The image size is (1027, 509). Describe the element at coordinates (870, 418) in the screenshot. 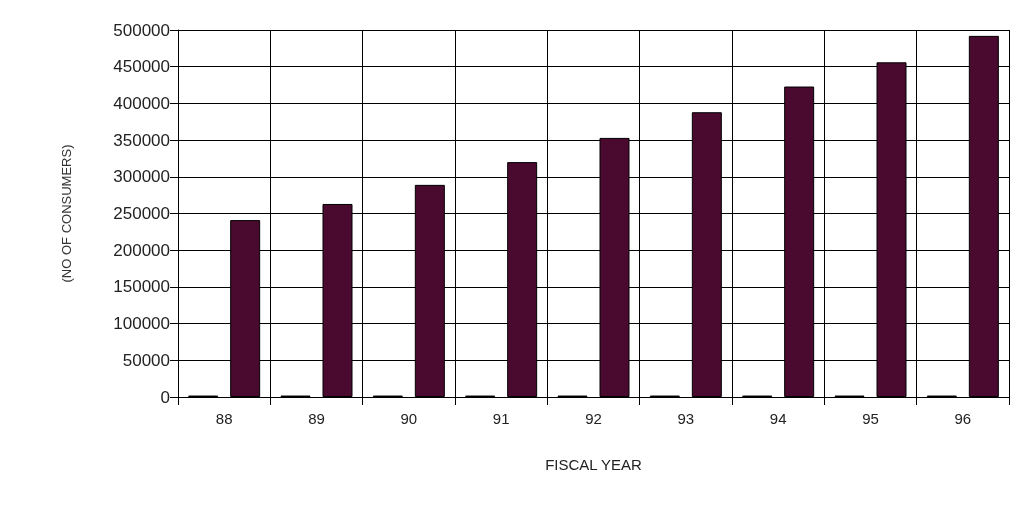

I see `x-tick-label: 95` at that location.